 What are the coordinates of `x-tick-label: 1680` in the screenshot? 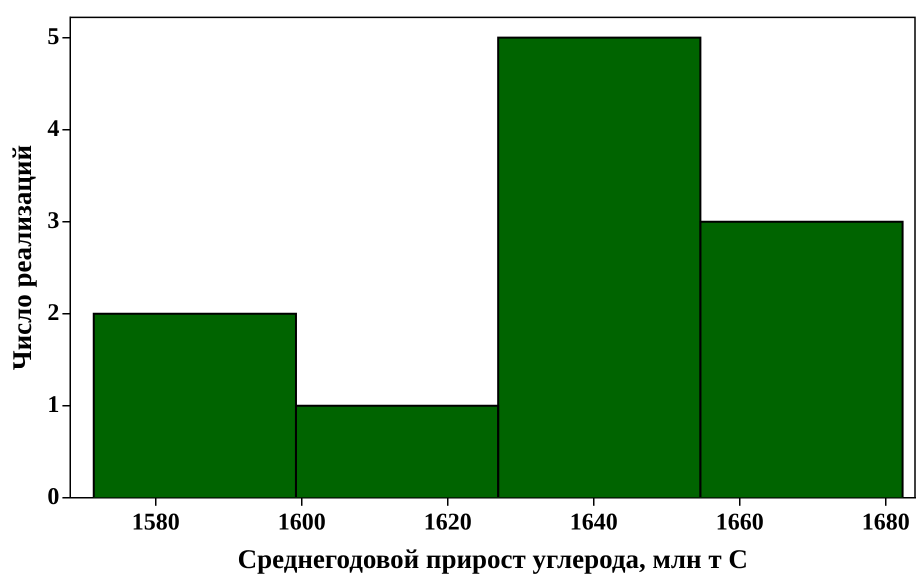 It's located at (886, 522).